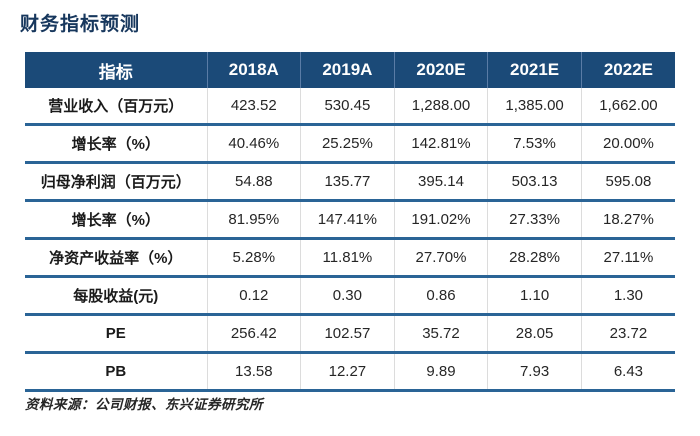 Image resolution: width=700 pixels, height=436 pixels. Describe the element at coordinates (116, 258) in the screenshot. I see `row-label: 净资产收益率（%）` at that location.